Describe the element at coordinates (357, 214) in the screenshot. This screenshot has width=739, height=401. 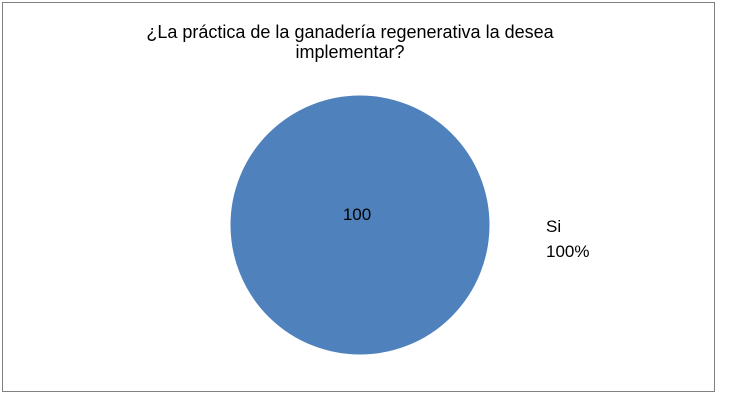
I see `slice-value-label: 100` at that location.